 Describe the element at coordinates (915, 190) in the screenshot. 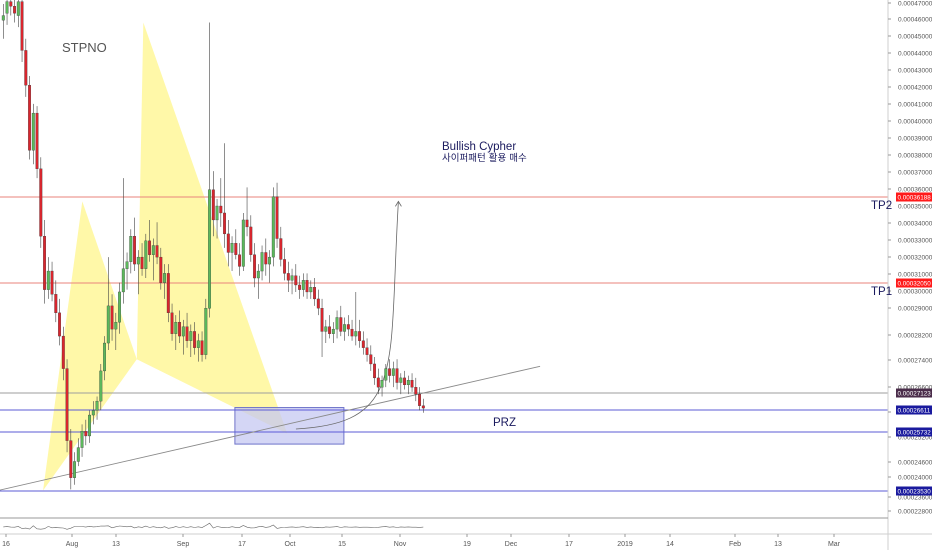

I see `y-tick-label: 0.00036000` at that location.